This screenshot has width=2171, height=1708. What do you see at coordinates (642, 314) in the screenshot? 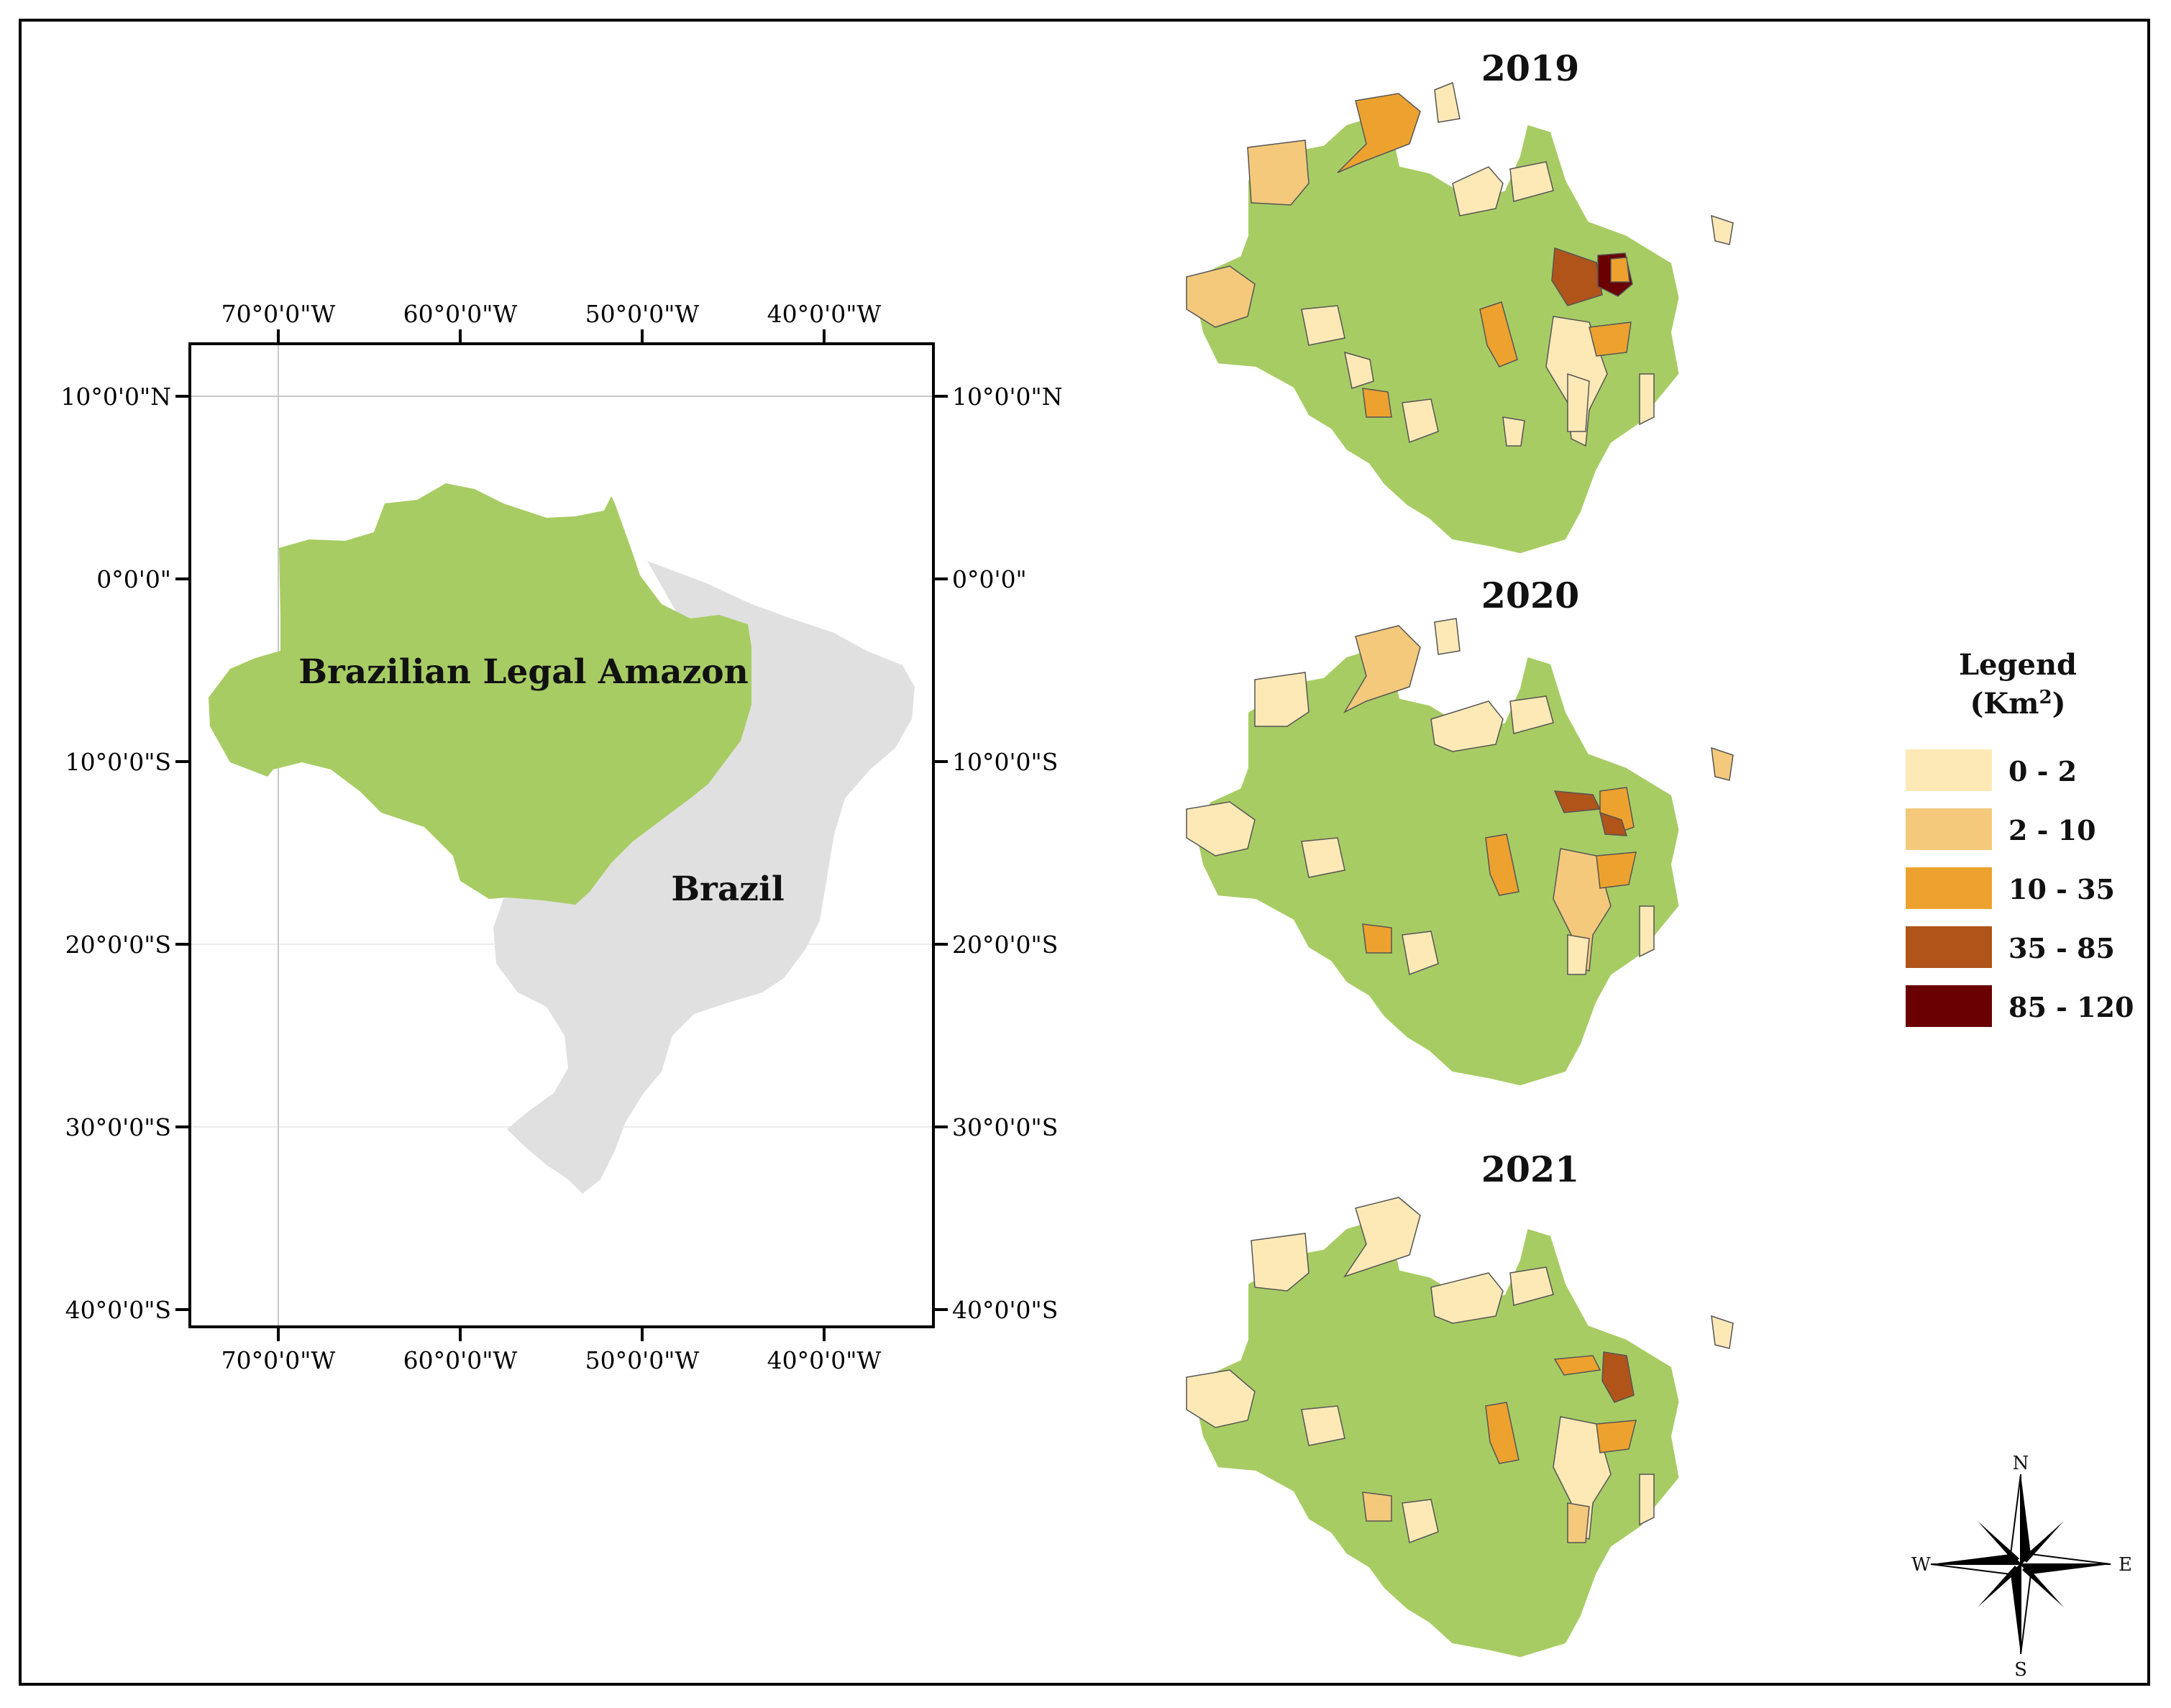
I see `top-tick-label: 50°0'0"W` at bounding box center [642, 314].